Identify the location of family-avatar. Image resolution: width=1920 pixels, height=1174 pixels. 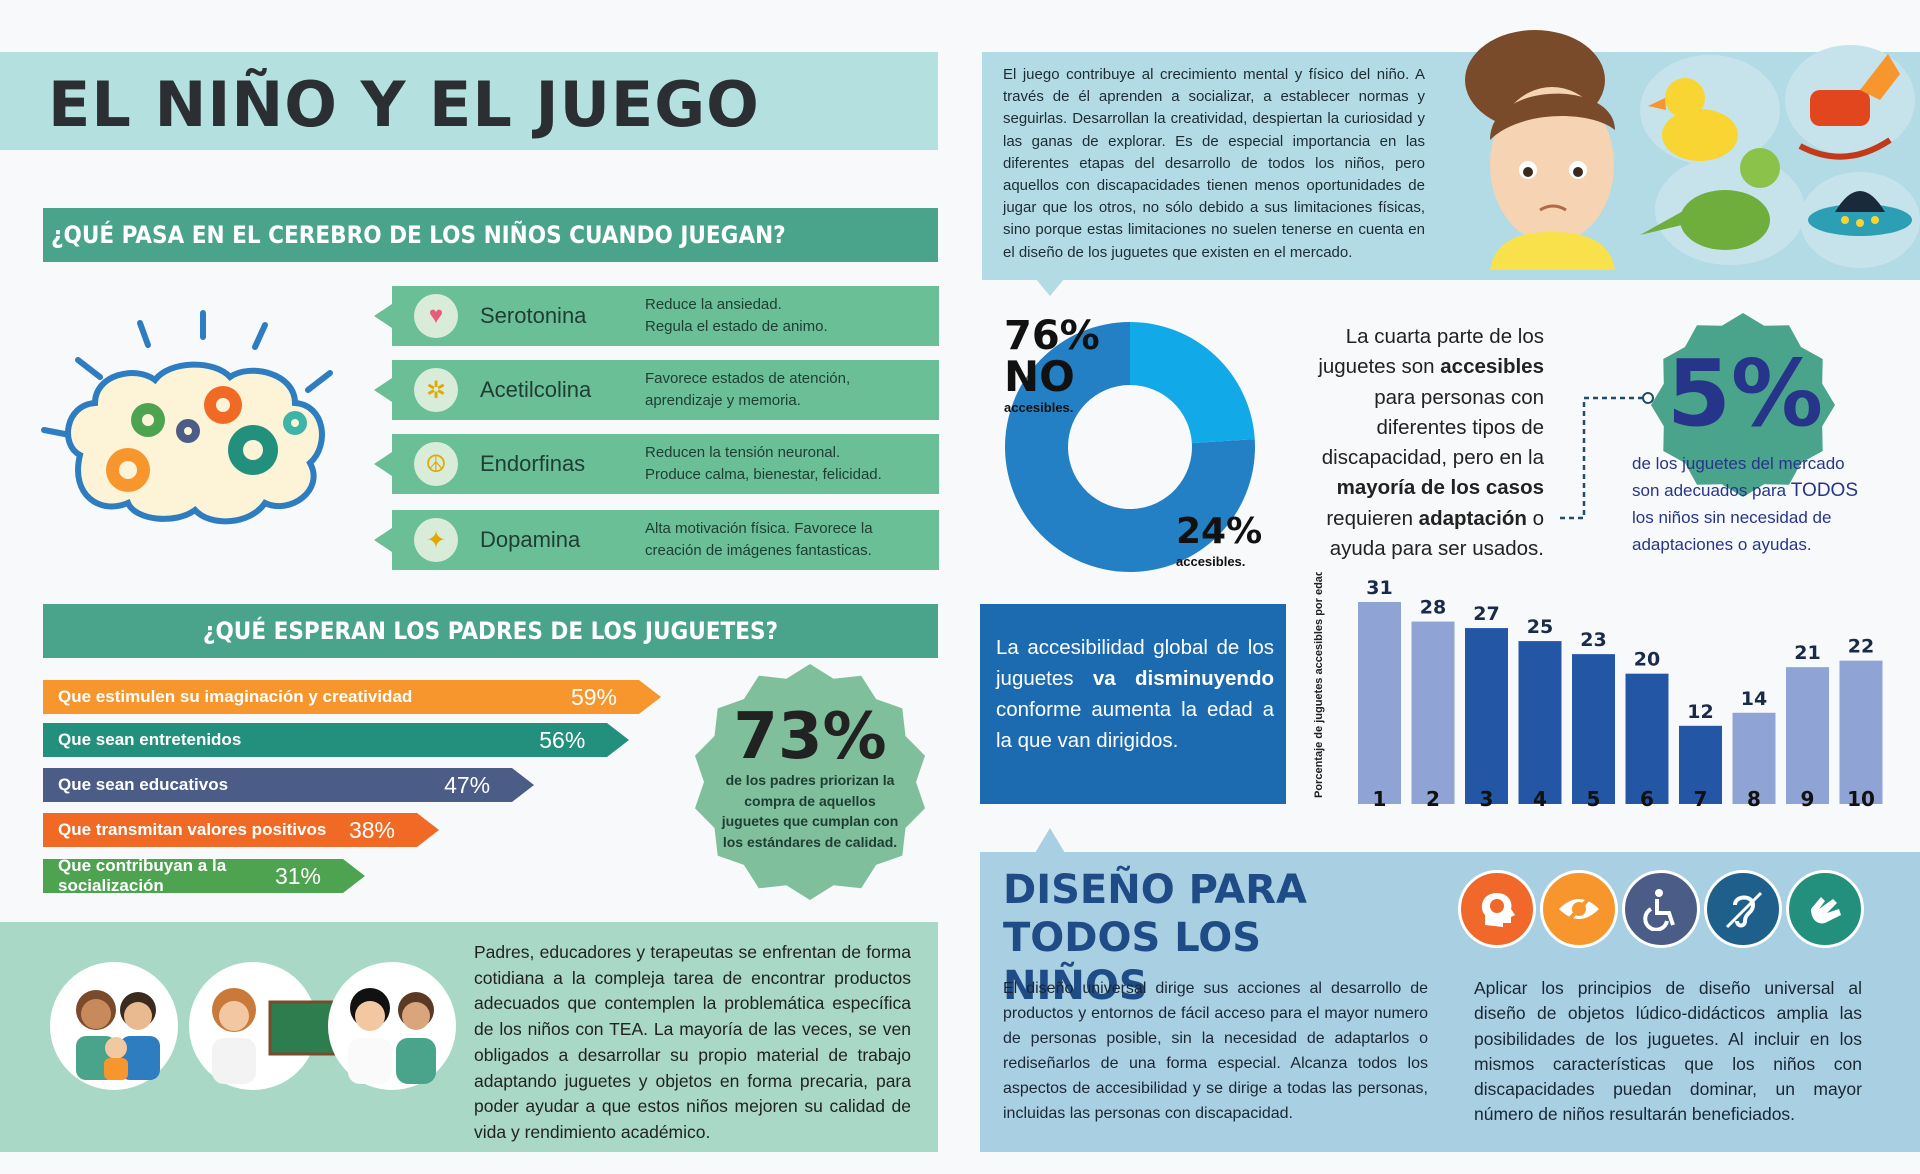
(114, 1026).